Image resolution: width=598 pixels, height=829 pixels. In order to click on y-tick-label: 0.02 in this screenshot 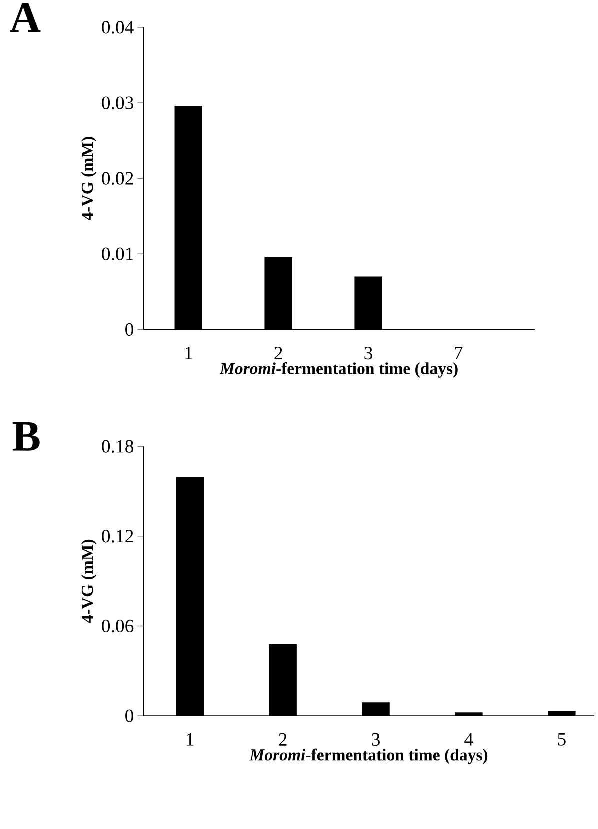, I will do `click(117, 178)`.